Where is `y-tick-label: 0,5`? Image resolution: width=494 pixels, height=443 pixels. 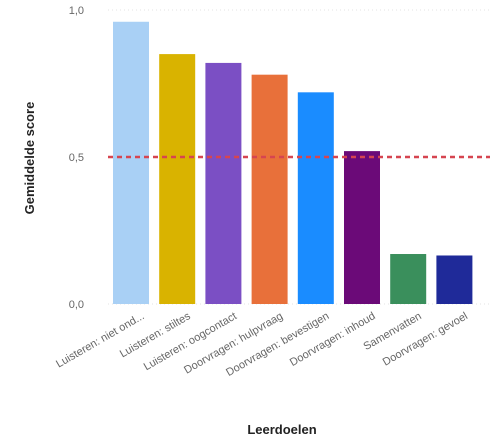 y-tick-label: 0,5 is located at coordinates (76, 158).